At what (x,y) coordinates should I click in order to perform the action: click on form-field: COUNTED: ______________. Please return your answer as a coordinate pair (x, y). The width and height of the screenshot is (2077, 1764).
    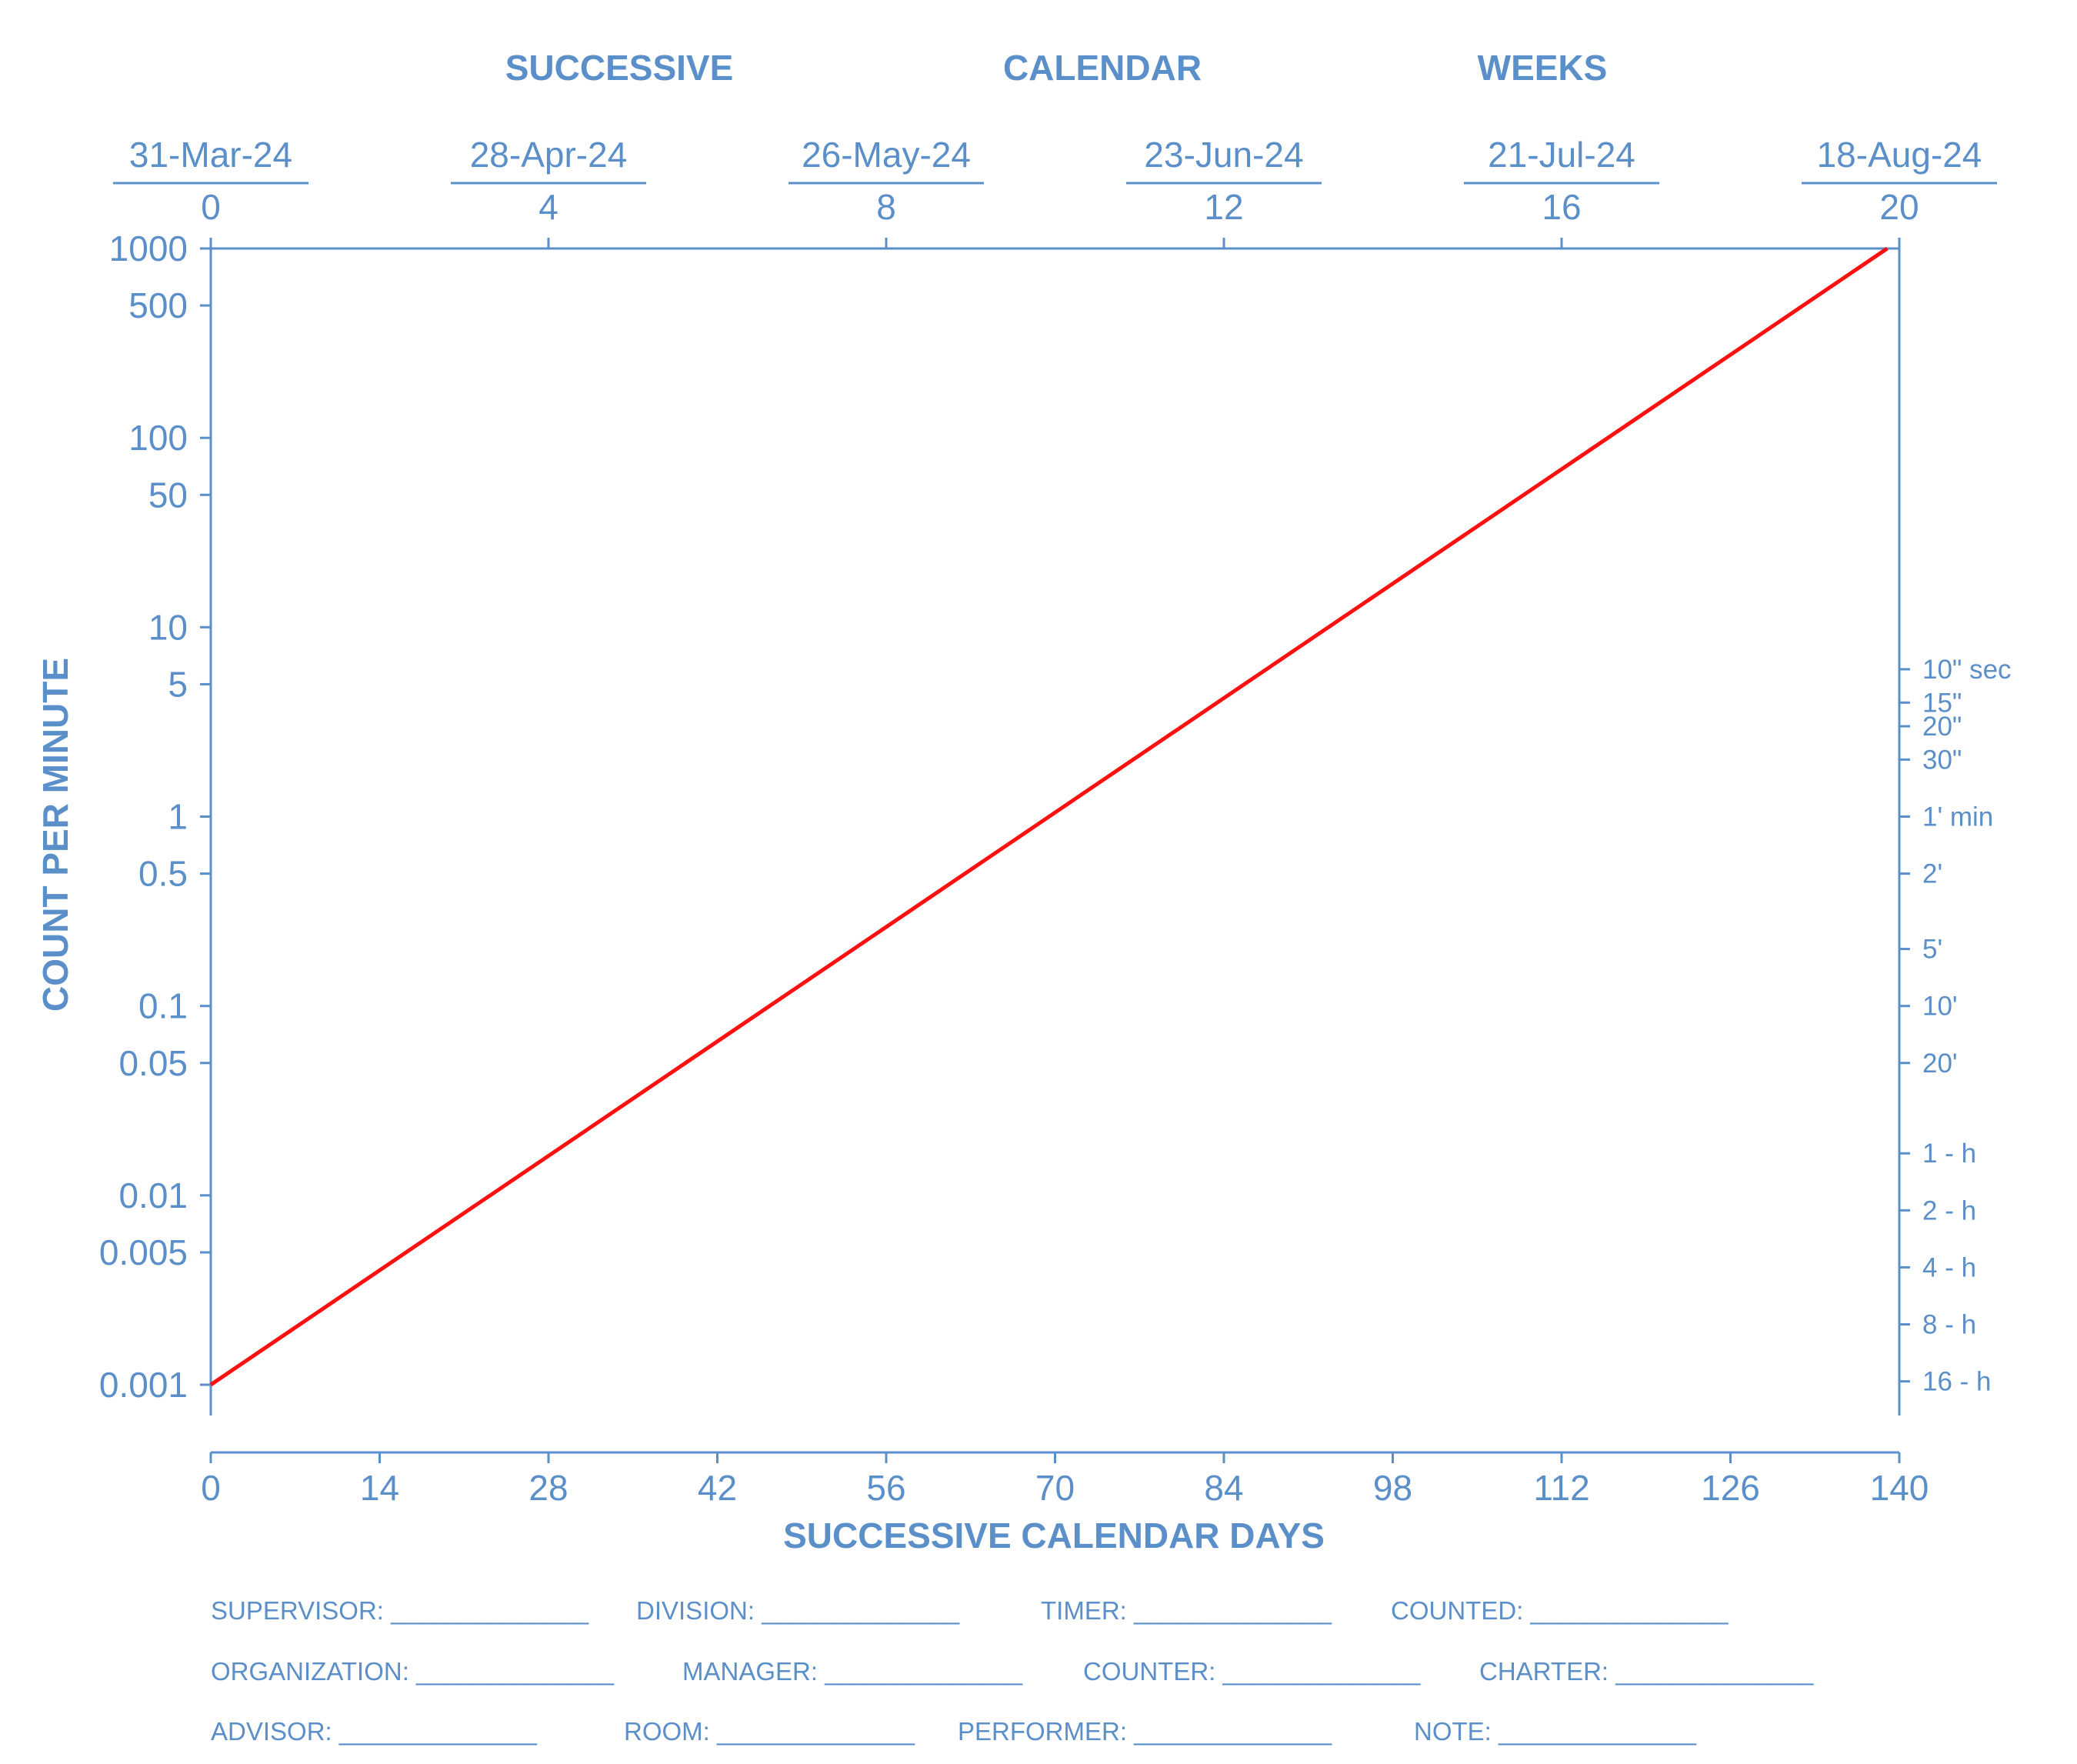
    Looking at the image, I should click on (1560, 1611).